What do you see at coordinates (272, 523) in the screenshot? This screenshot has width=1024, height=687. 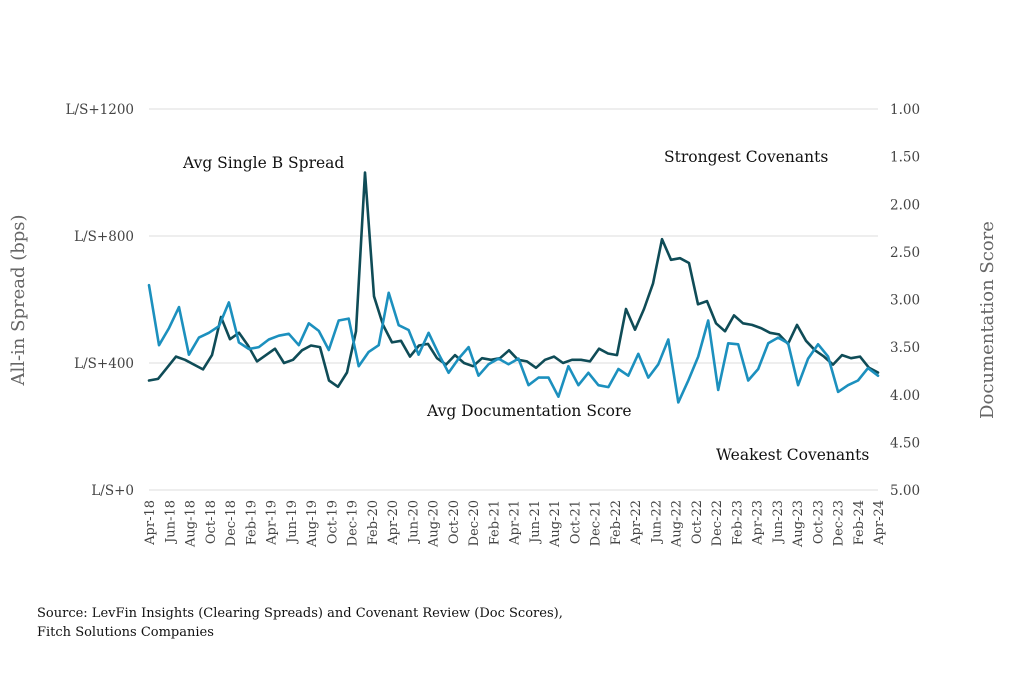 I see `x-tick-label: Apr-19` at bounding box center [272, 523].